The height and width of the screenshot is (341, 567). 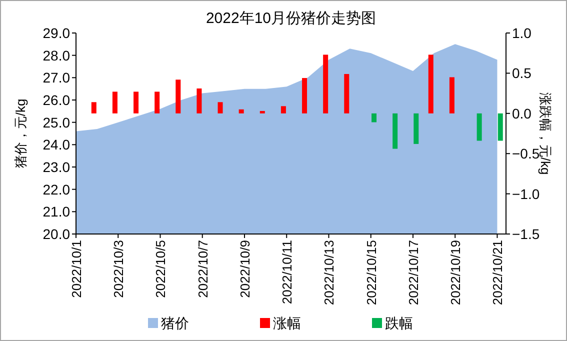 I want to click on legend-label: 猪价, so click(x=175, y=323).